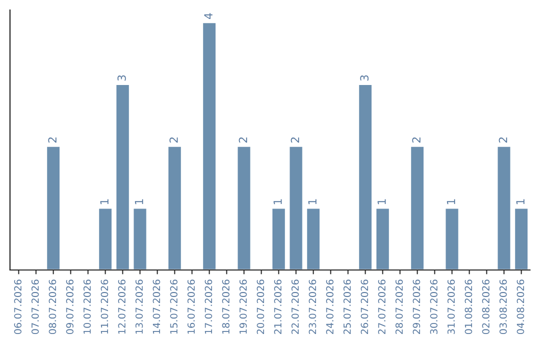 Image resolution: width=540 pixels, height=340 pixels. Describe the element at coordinates (87, 307) in the screenshot. I see `x-tick-label: 10.07.2026` at that location.